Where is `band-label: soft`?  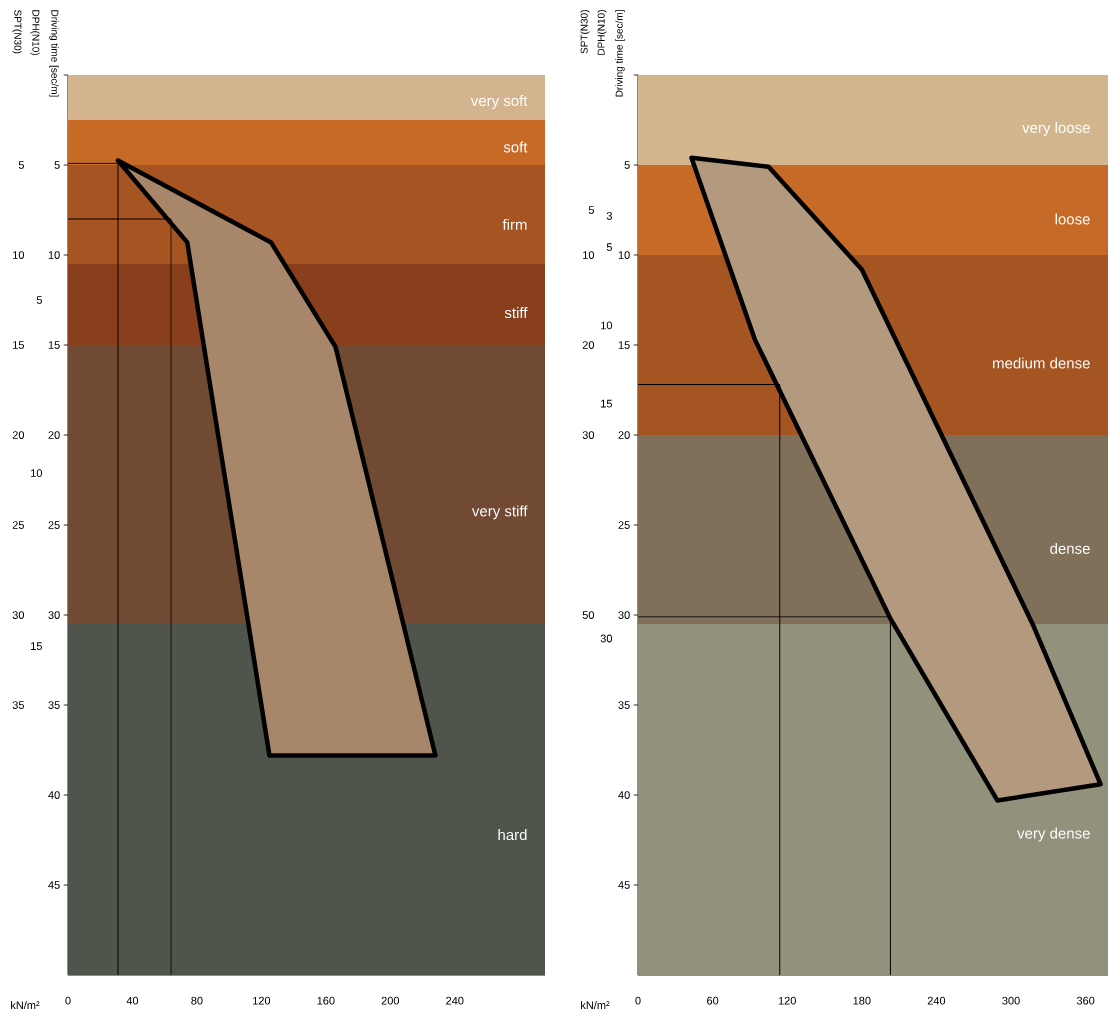 band-label: soft is located at coordinates (515, 147).